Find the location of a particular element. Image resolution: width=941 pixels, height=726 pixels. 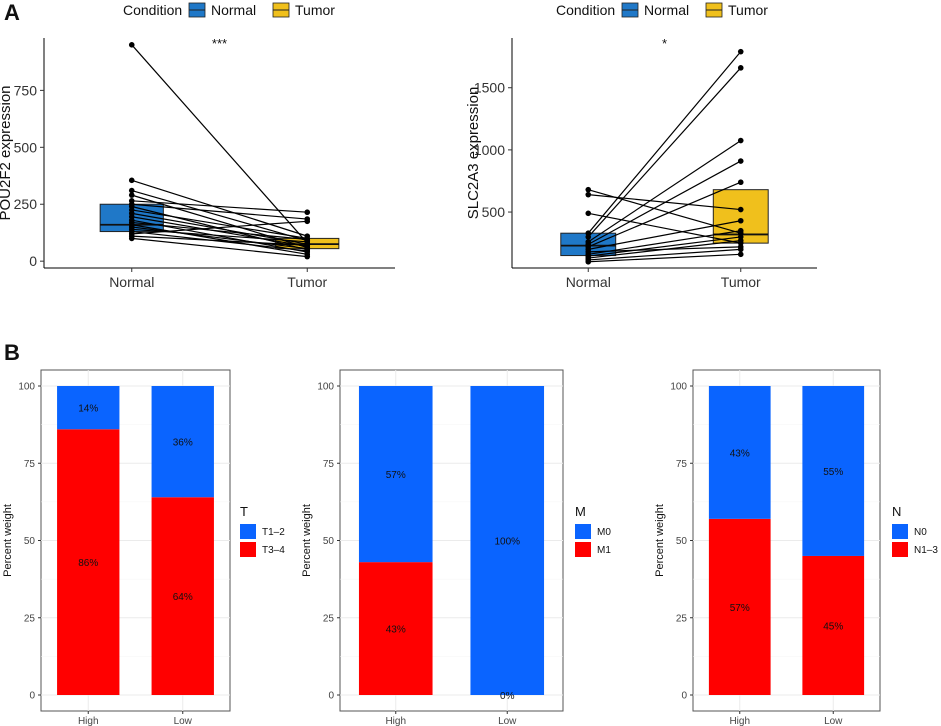

data-label: 100% is located at coordinates (507, 542).